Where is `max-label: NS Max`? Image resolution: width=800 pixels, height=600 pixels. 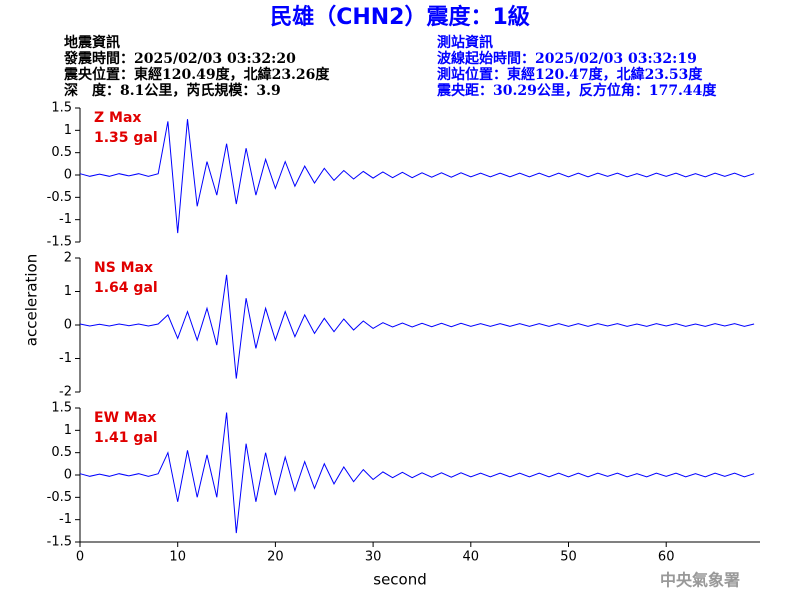 max-label: NS Max is located at coordinates (123, 268).